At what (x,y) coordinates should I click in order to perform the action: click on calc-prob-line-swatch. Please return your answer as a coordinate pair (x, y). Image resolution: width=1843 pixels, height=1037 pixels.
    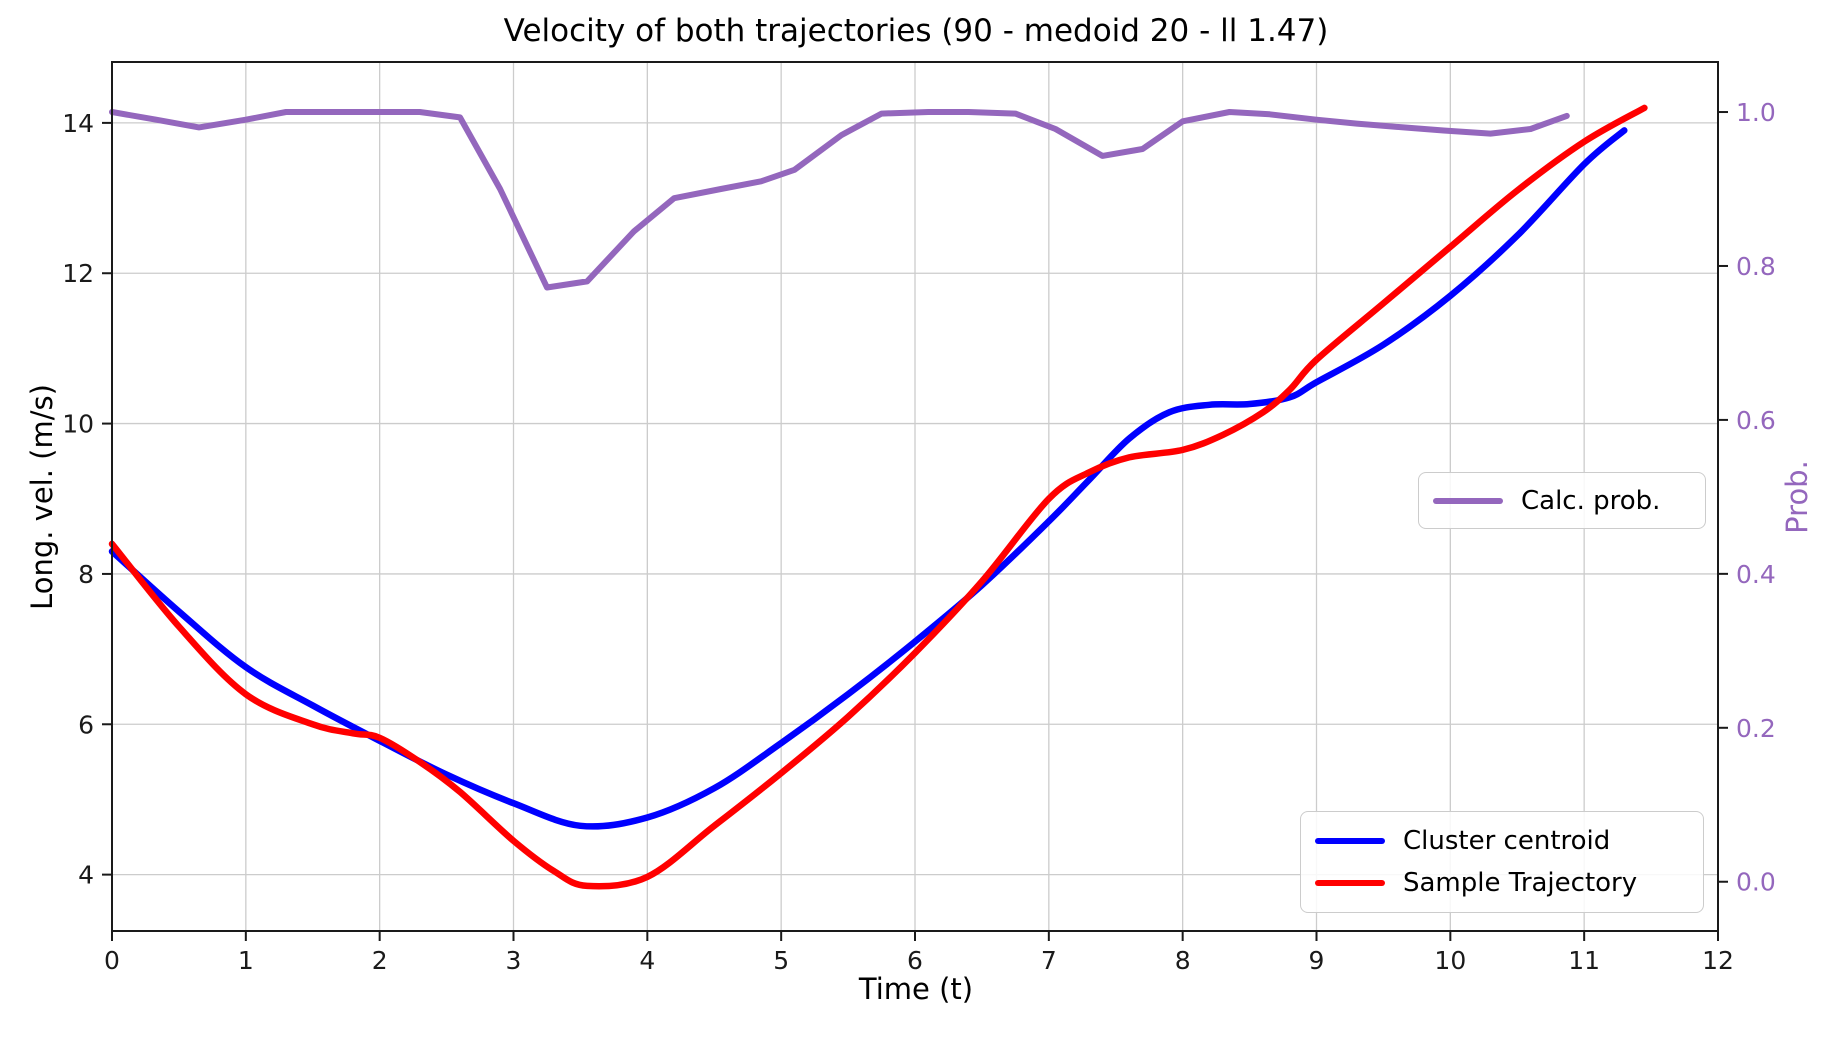
    Looking at the image, I should click on (1468, 500).